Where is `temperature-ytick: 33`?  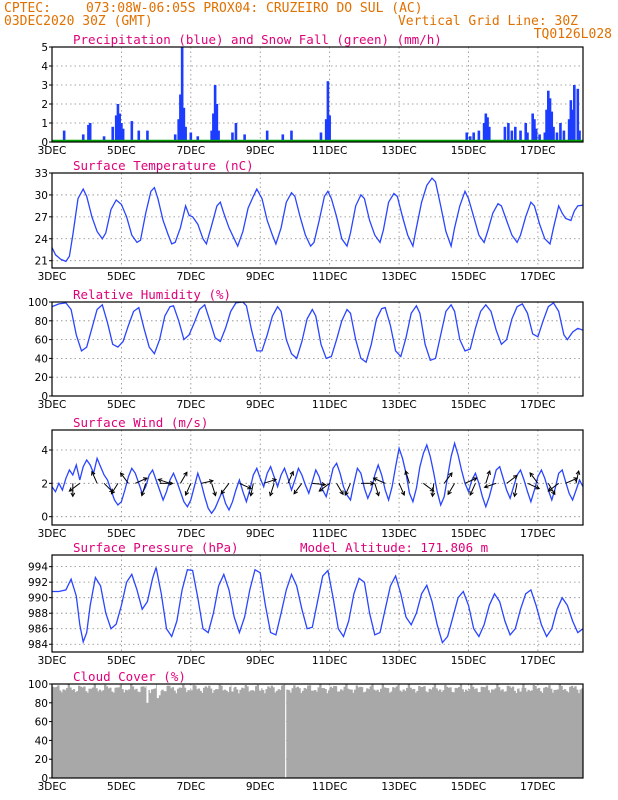
temperature-ytick: 33 is located at coordinates (41, 174).